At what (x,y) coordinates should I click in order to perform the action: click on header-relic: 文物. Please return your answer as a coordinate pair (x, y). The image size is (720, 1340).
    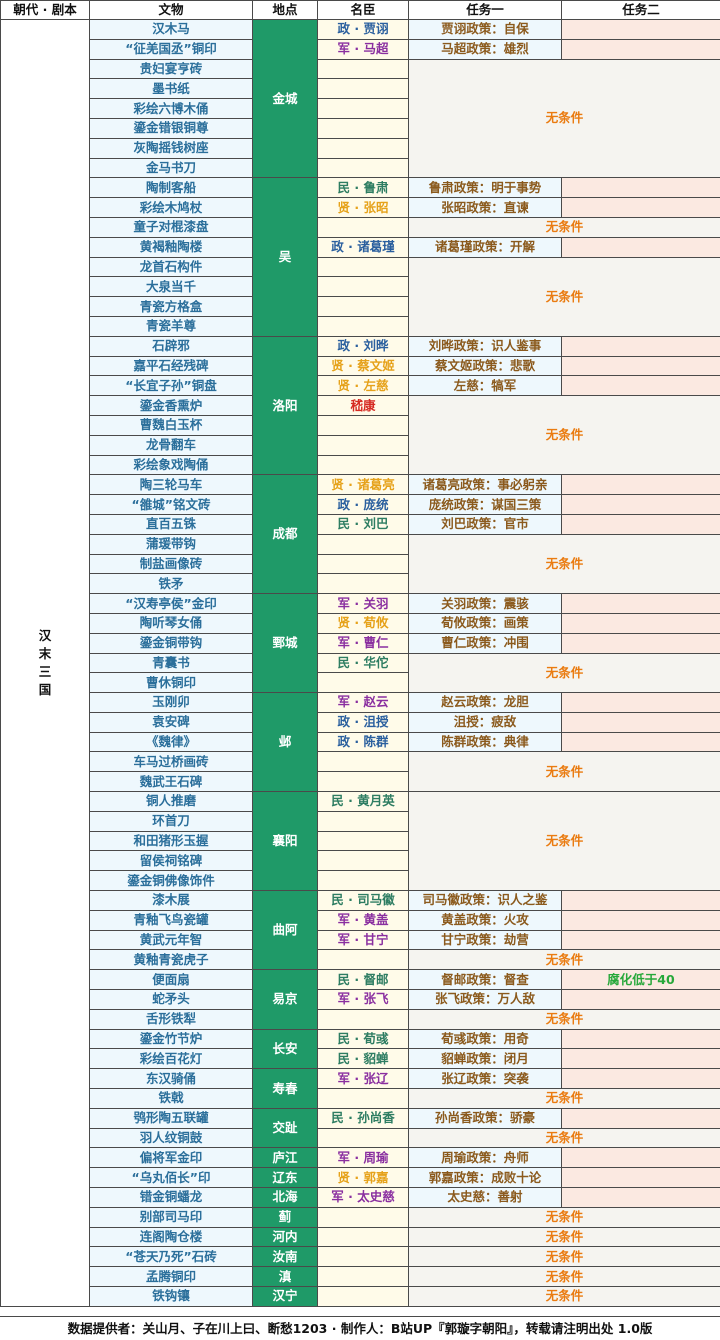
    Looking at the image, I should click on (171, 10).